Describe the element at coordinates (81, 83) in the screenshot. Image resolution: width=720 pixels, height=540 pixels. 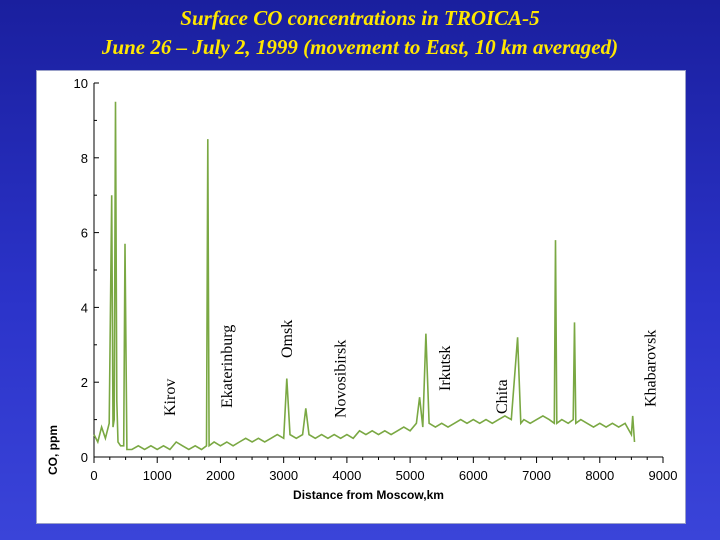
I see `y-tick-label: 10` at that location.